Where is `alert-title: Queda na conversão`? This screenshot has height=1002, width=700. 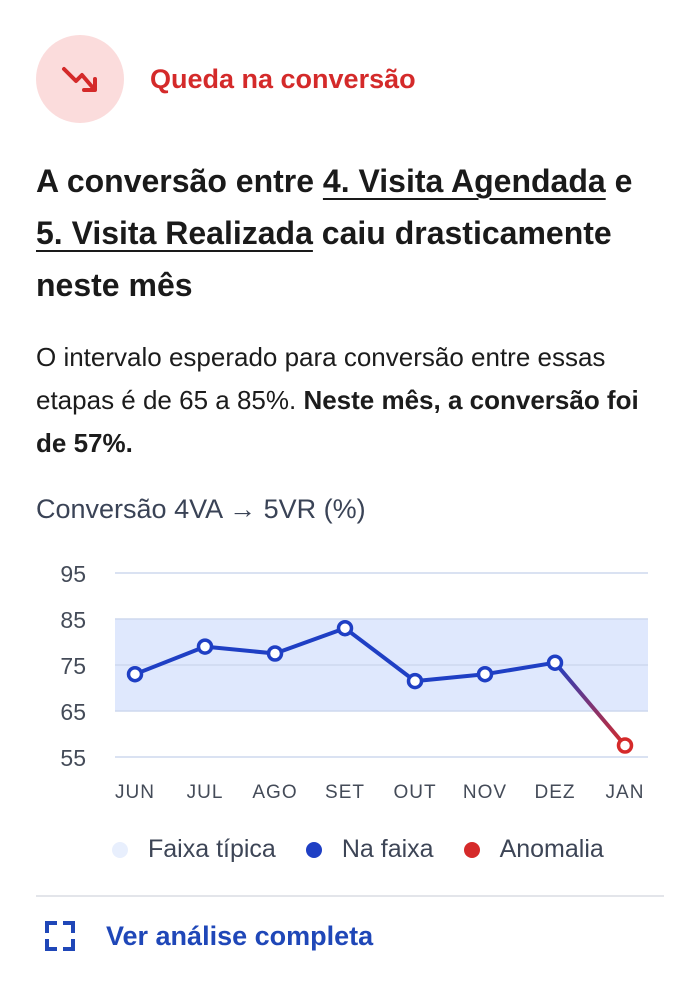
alert-title: Queda na conversão is located at coordinates (283, 78).